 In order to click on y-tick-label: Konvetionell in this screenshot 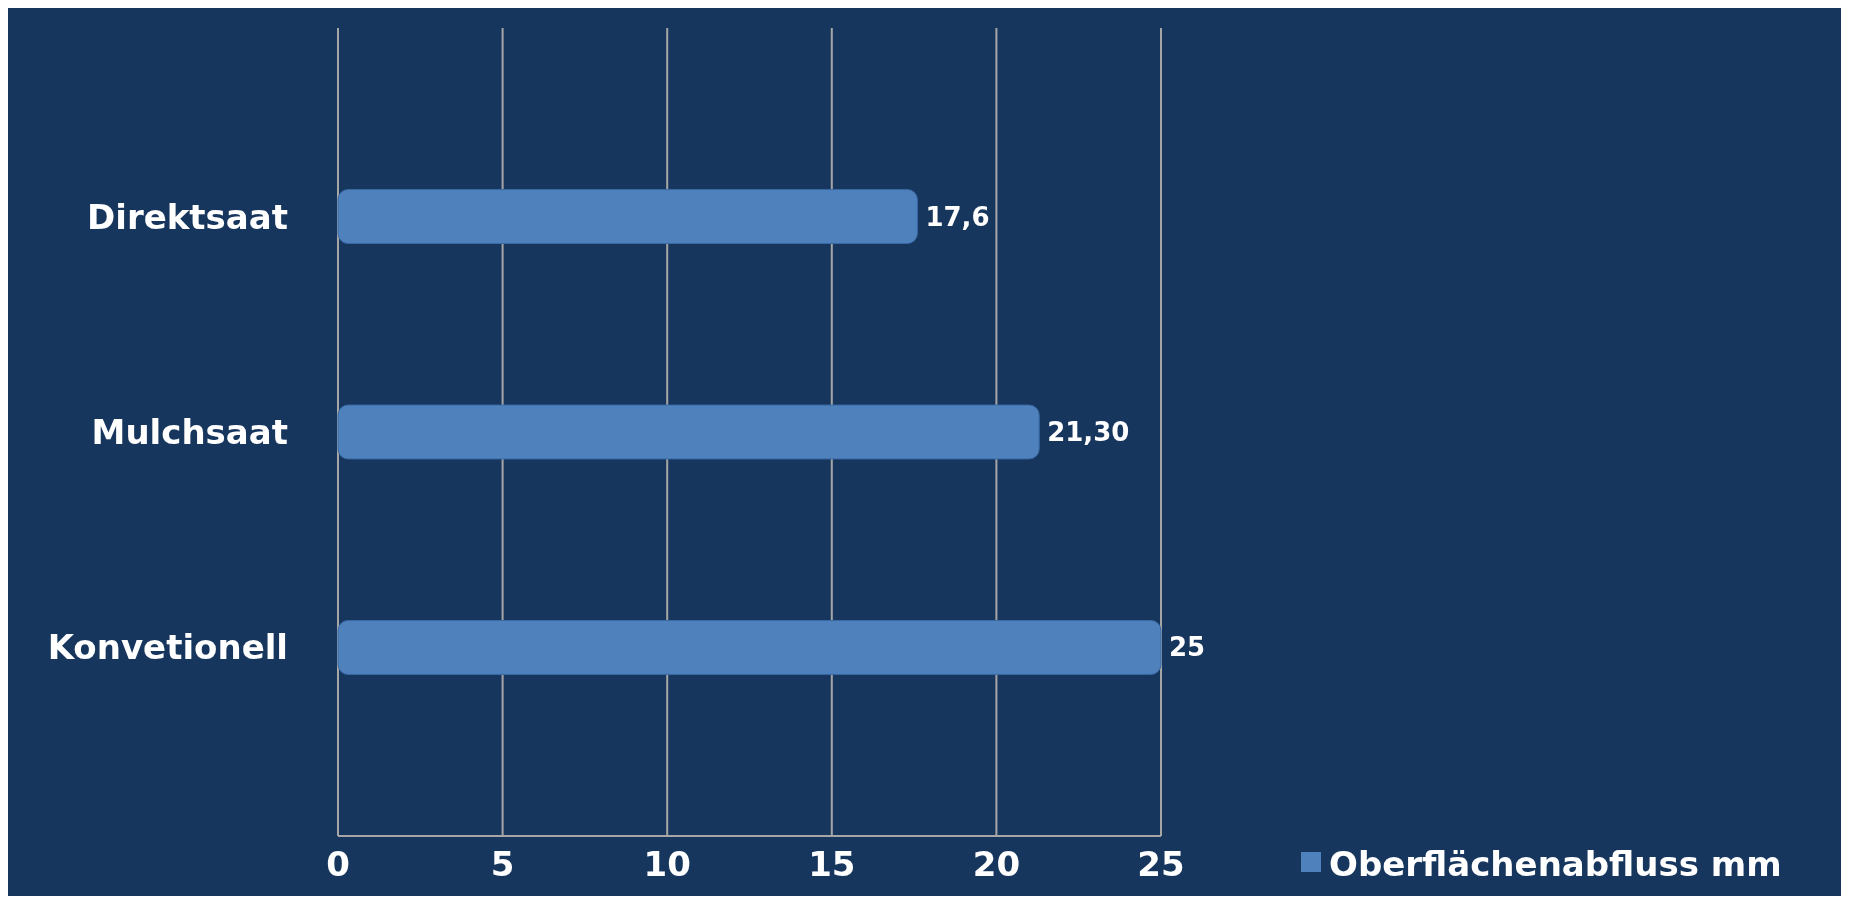, I will do `click(167, 647)`.